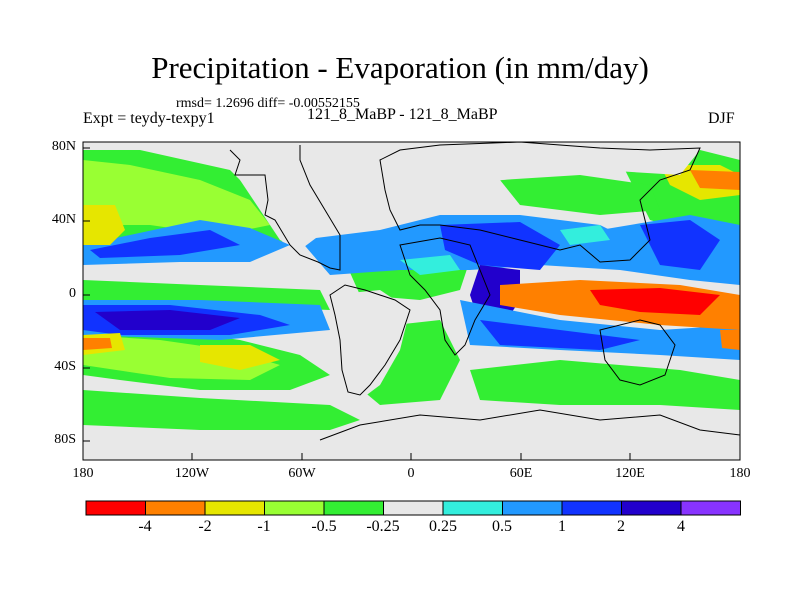 This screenshot has width=800, height=600. What do you see at coordinates (165, 244) in the screenshot?
I see `field-north-pacific-darkblue` at bounding box center [165, 244].